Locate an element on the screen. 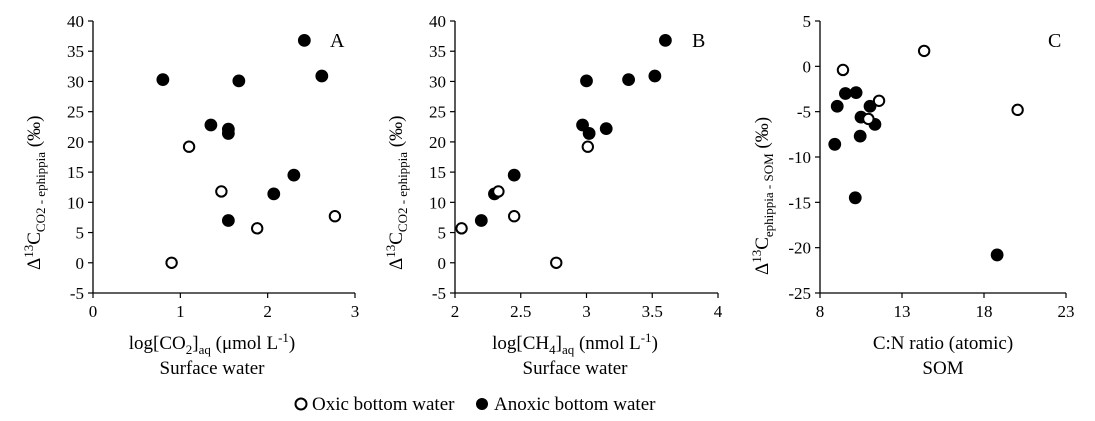 The width and height of the screenshot is (1095, 421). panel-c-y-tick-label: -20 is located at coordinates (799, 248).